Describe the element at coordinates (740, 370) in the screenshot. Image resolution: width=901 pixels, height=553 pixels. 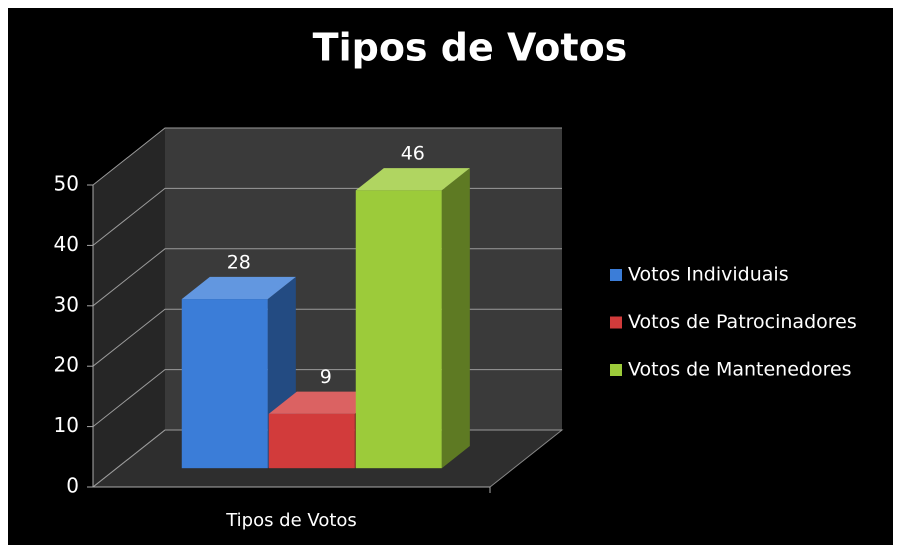
I see `legend-label: Votos de Mantenedores` at that location.